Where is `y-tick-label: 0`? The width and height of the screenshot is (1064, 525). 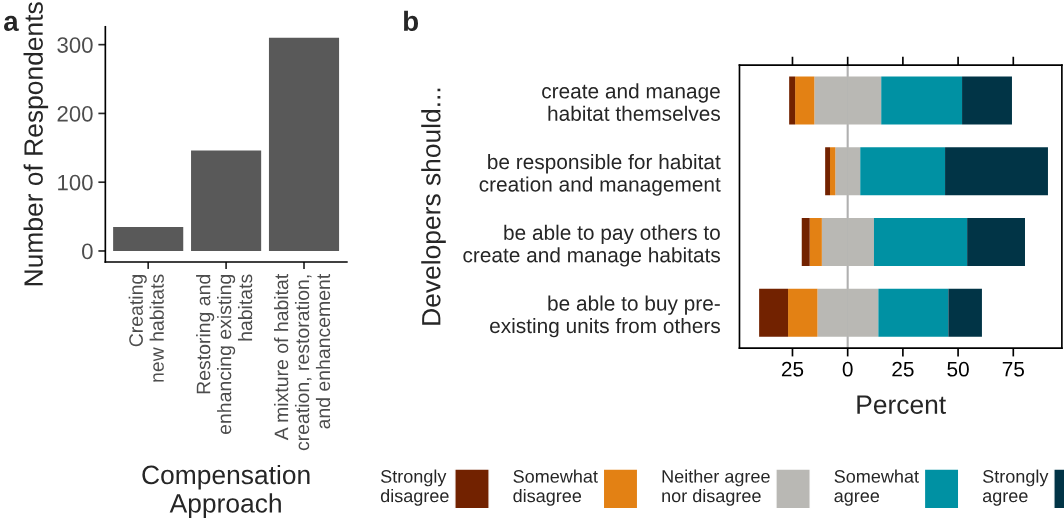
y-tick-label: 0 is located at coordinates (87, 251).